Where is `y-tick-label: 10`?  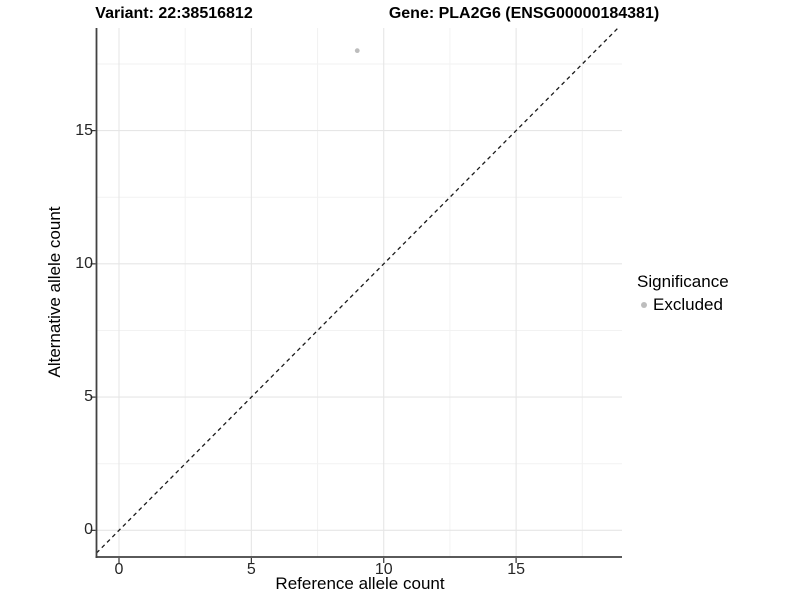 y-tick-label: 10 is located at coordinates (84, 263).